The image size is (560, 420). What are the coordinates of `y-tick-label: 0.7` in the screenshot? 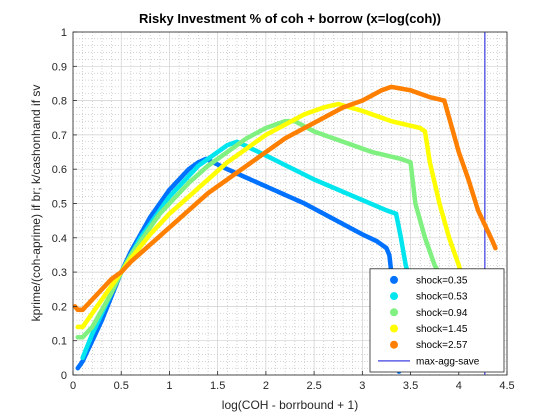 It's located at (59, 136).